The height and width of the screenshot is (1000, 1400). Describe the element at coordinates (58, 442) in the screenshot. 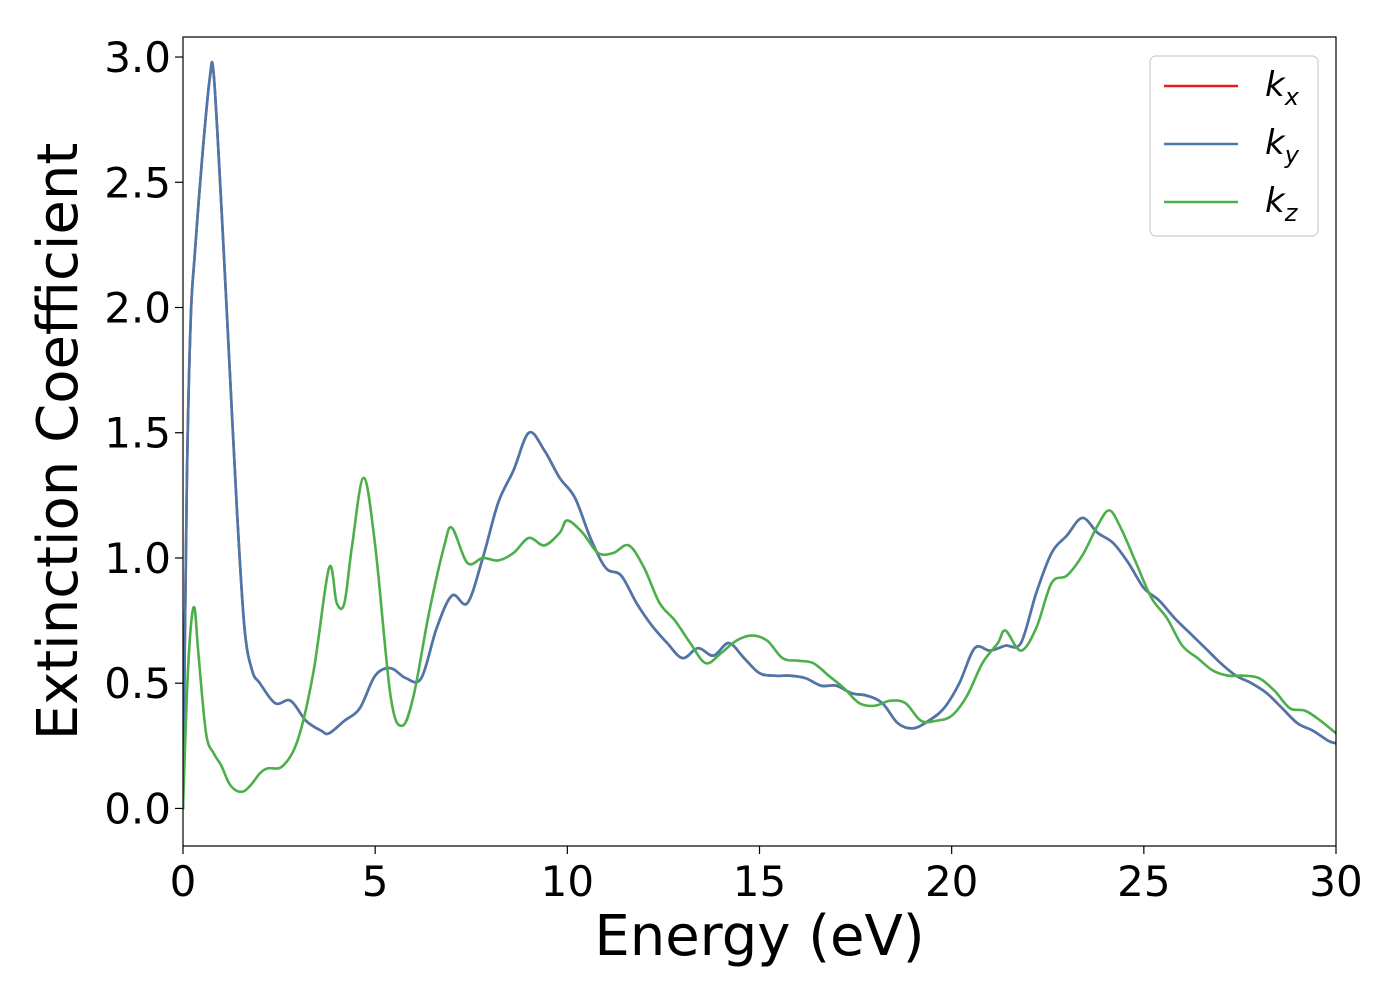

I see `y-axis-title: Extinction Coefficient` at that location.